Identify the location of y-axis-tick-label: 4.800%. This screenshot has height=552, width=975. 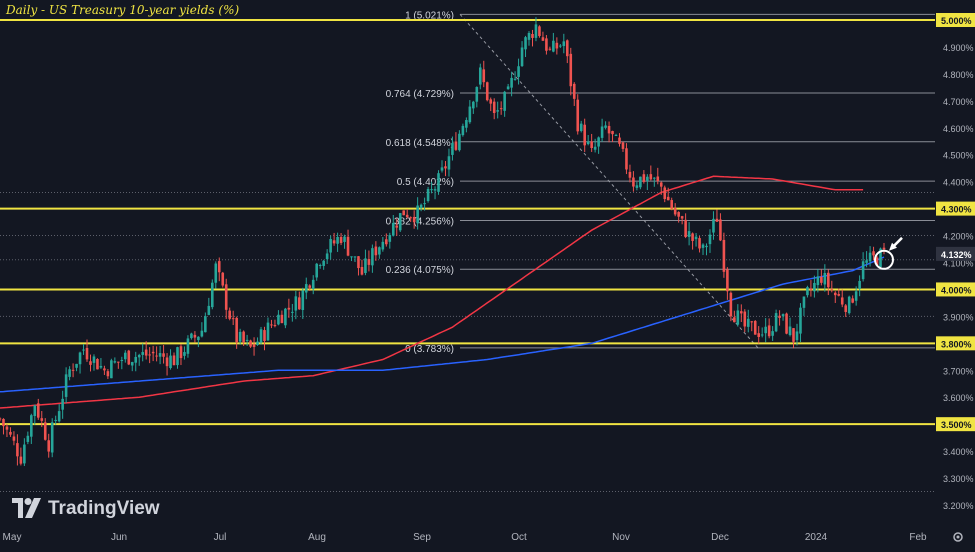
(958, 75).